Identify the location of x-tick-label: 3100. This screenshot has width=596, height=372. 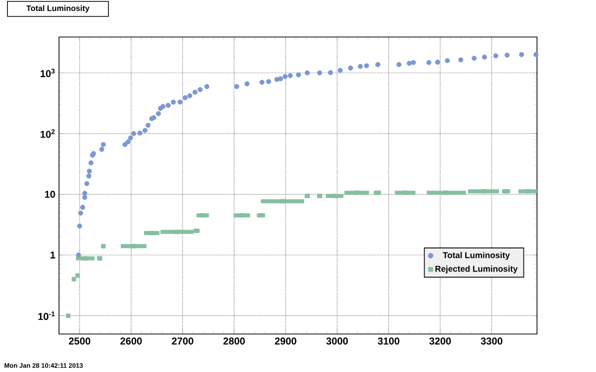
(389, 341).